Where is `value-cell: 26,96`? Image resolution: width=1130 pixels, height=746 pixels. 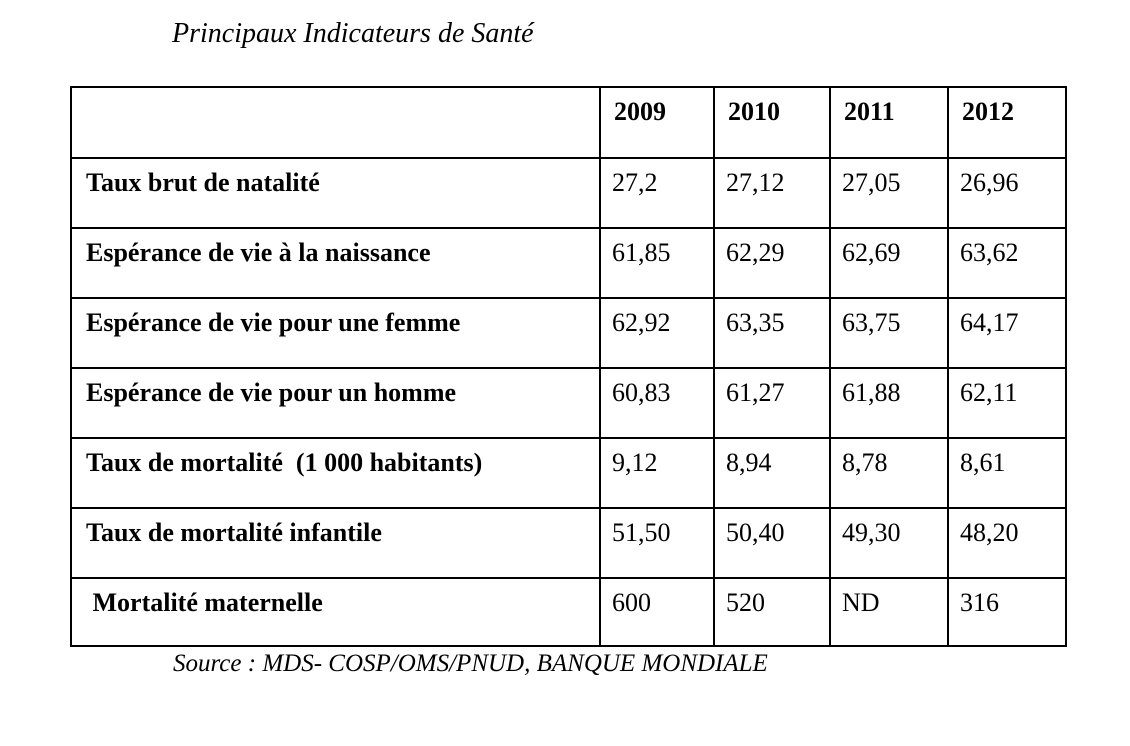 value-cell: 26,96 is located at coordinates (1007, 193).